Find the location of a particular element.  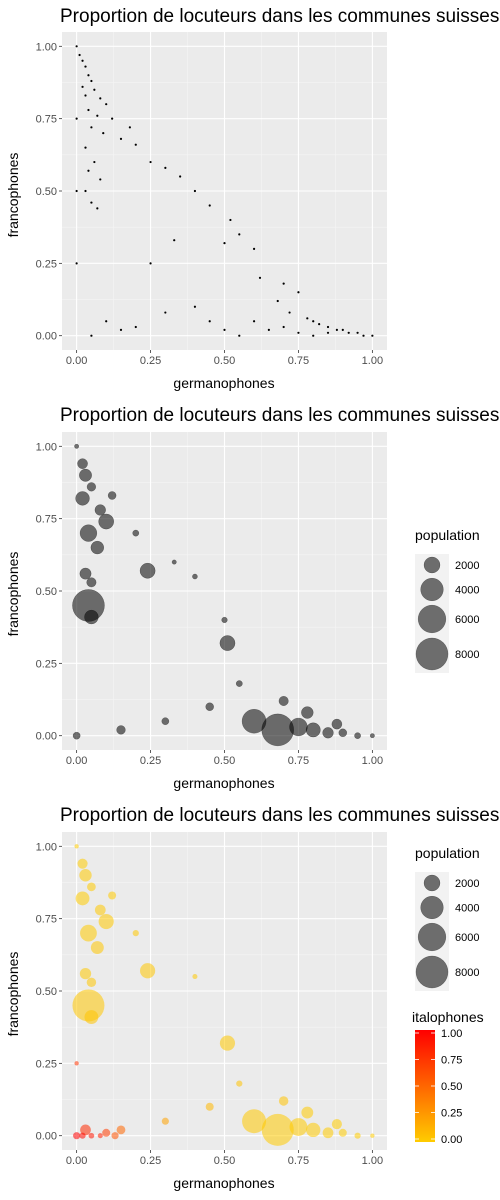

size-legend-label: 6000 is located at coordinates (467, 620).